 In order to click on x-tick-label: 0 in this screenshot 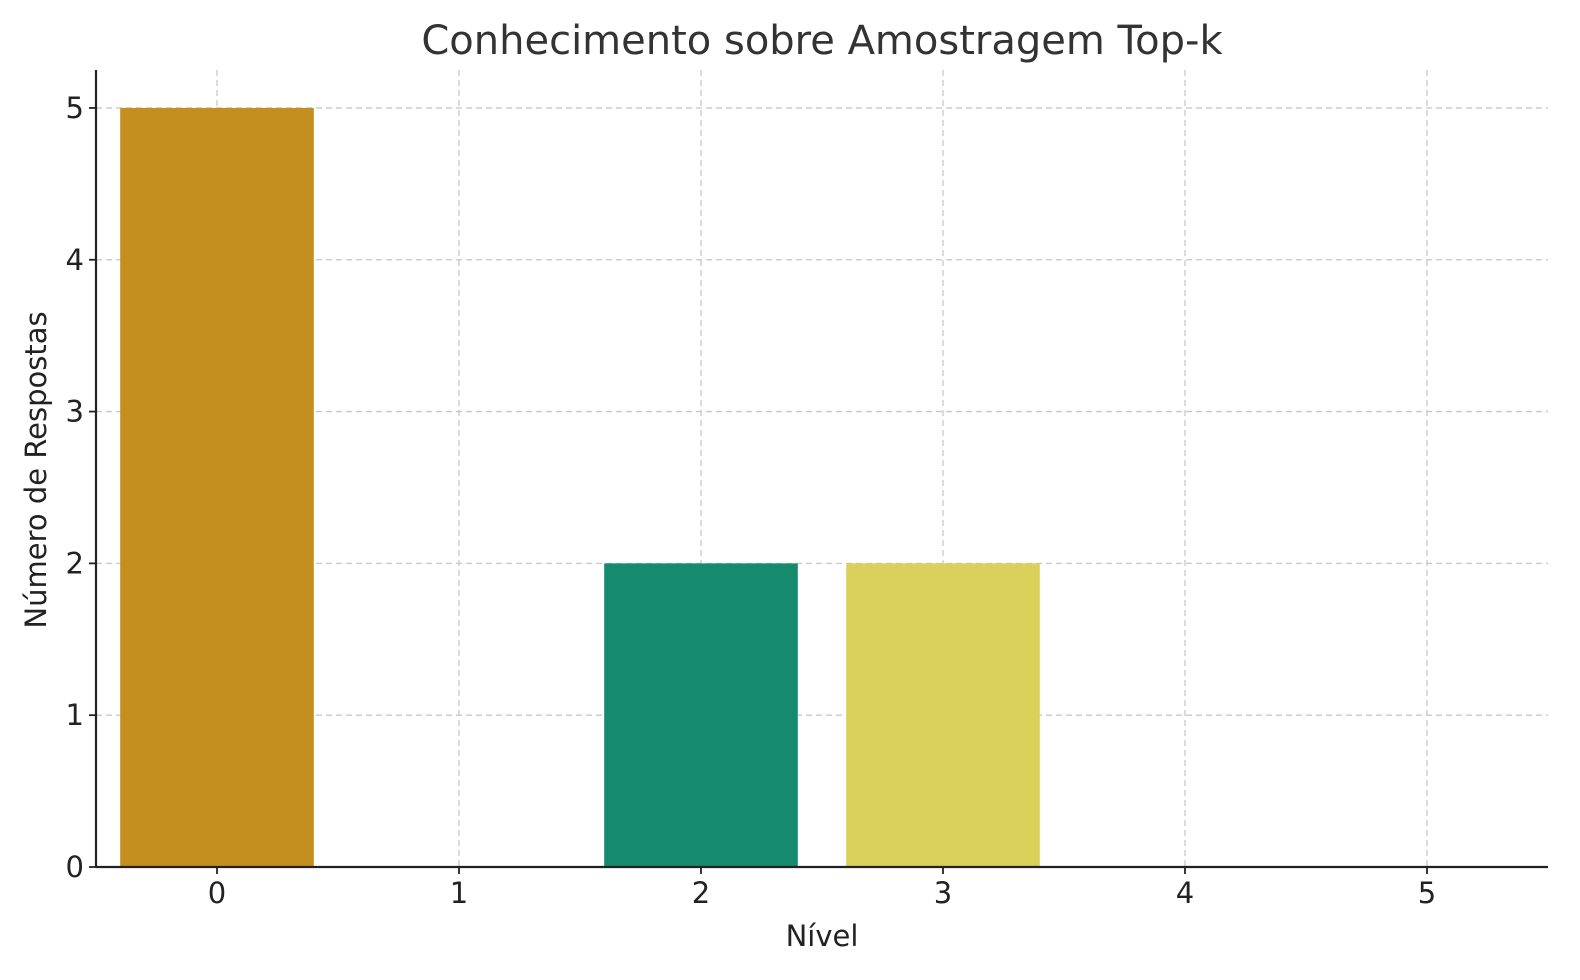, I will do `click(217, 893)`.